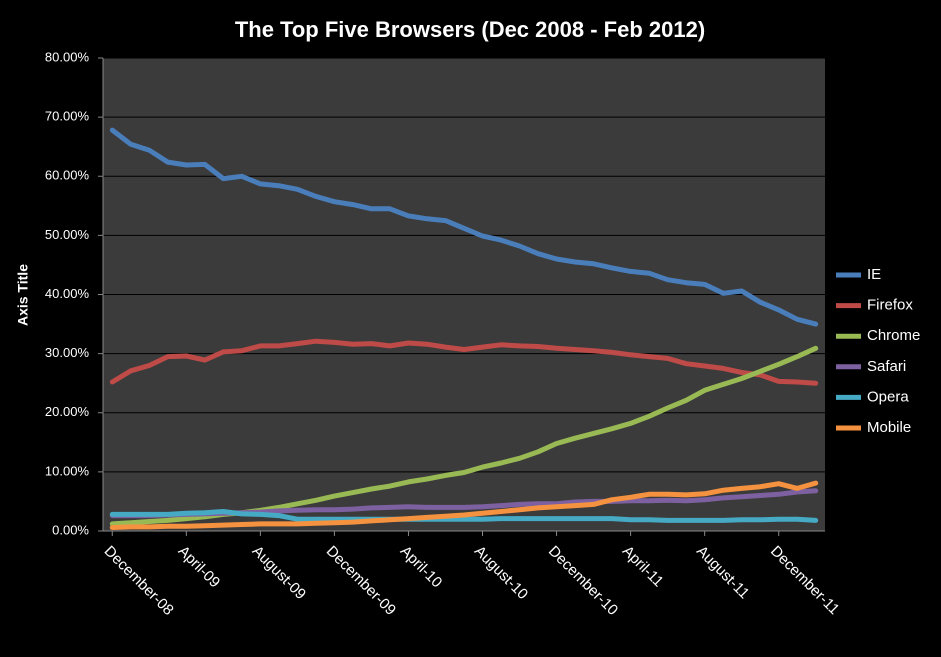  I want to click on legend-label: Opera, so click(888, 396).